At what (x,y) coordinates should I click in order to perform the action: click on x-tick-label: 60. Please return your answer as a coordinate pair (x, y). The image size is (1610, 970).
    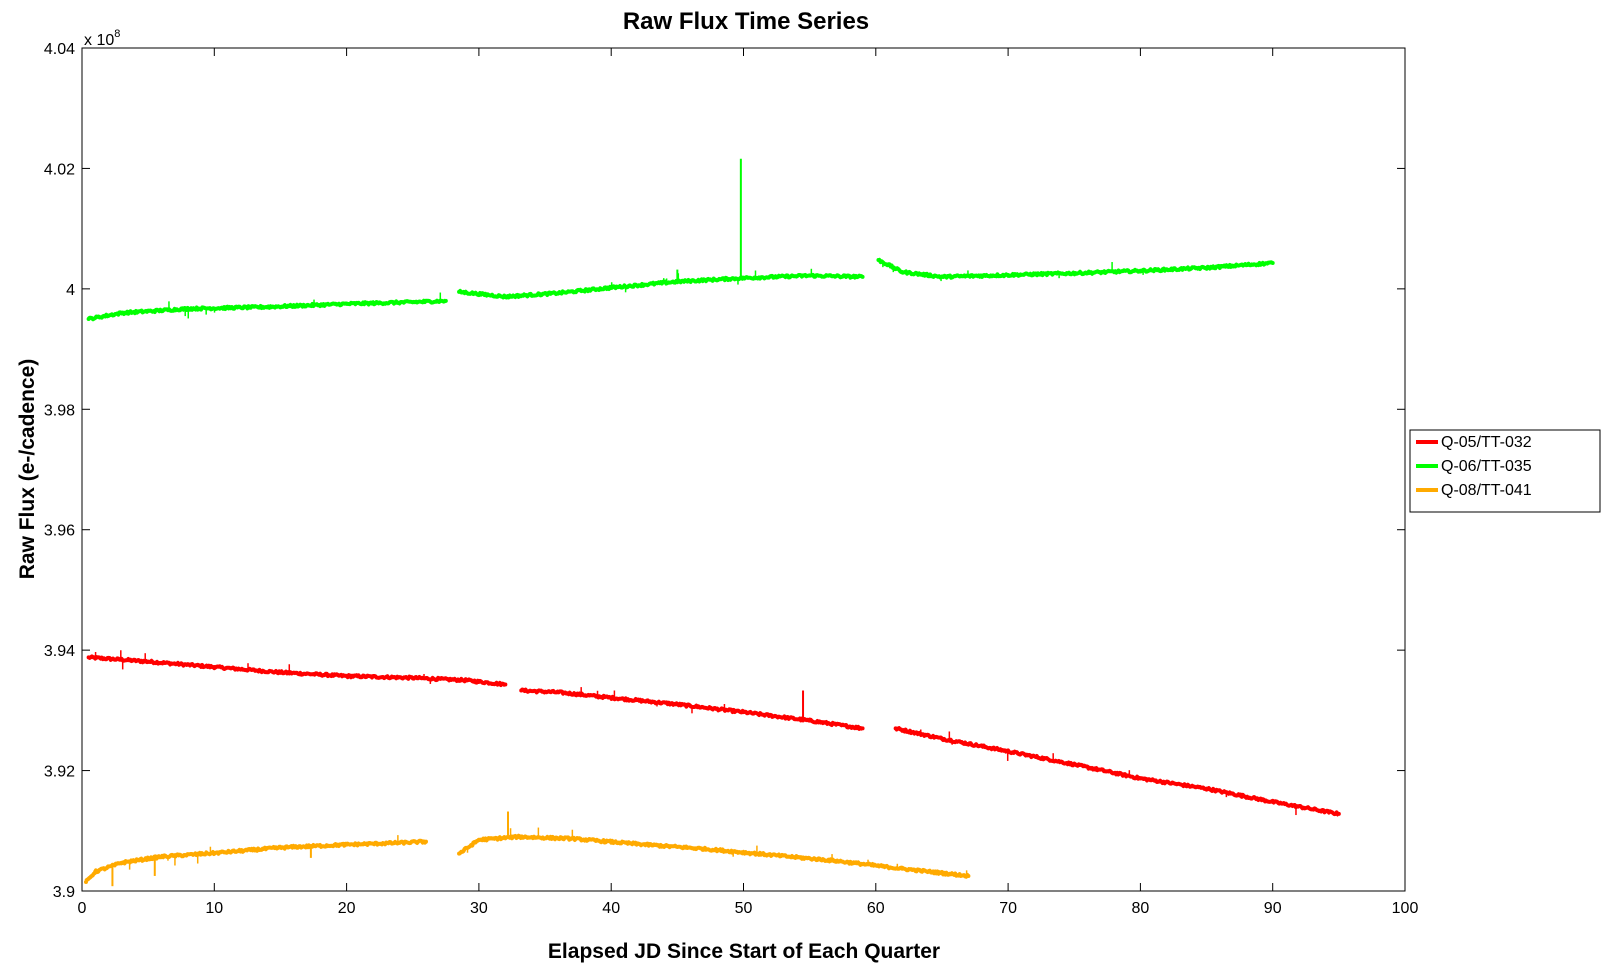
    Looking at the image, I should click on (876, 908).